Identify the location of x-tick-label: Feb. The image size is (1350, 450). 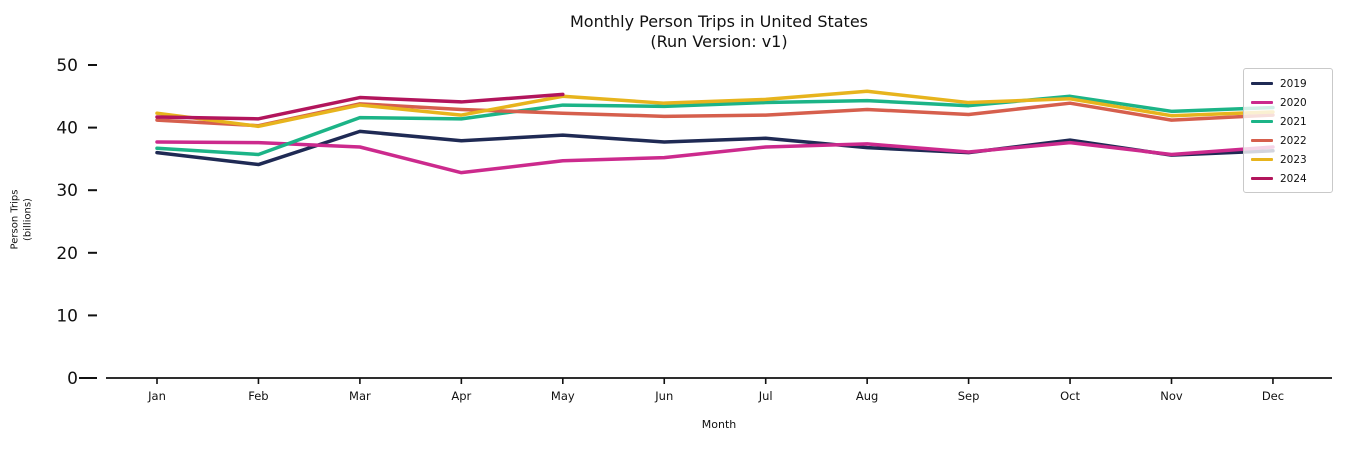
(258, 396).